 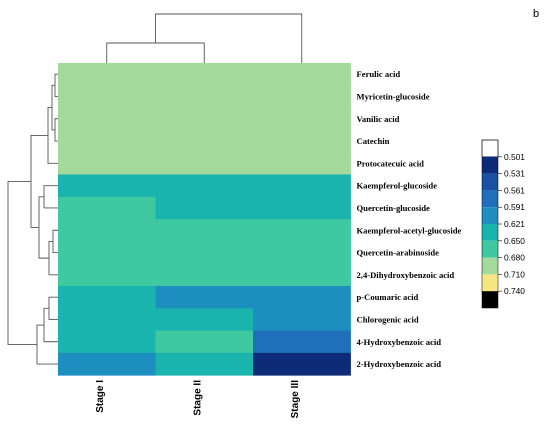 I want to click on row-label: 2-Hydroxybenzoic acid, so click(x=399, y=364).